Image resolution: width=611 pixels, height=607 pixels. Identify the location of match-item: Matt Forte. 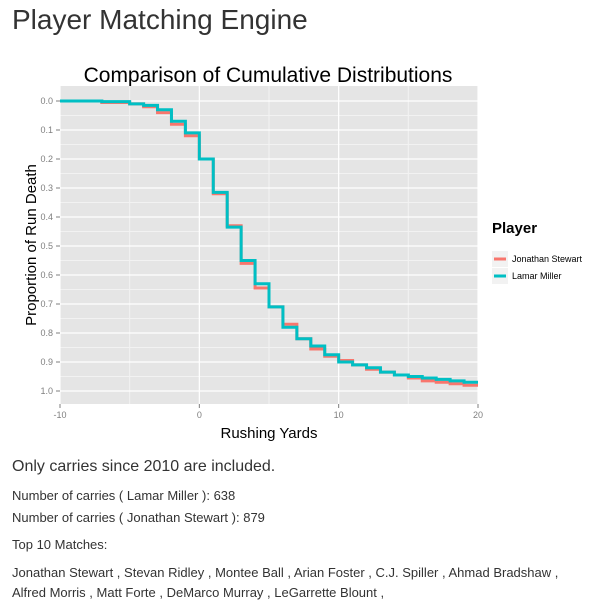
(126, 592).